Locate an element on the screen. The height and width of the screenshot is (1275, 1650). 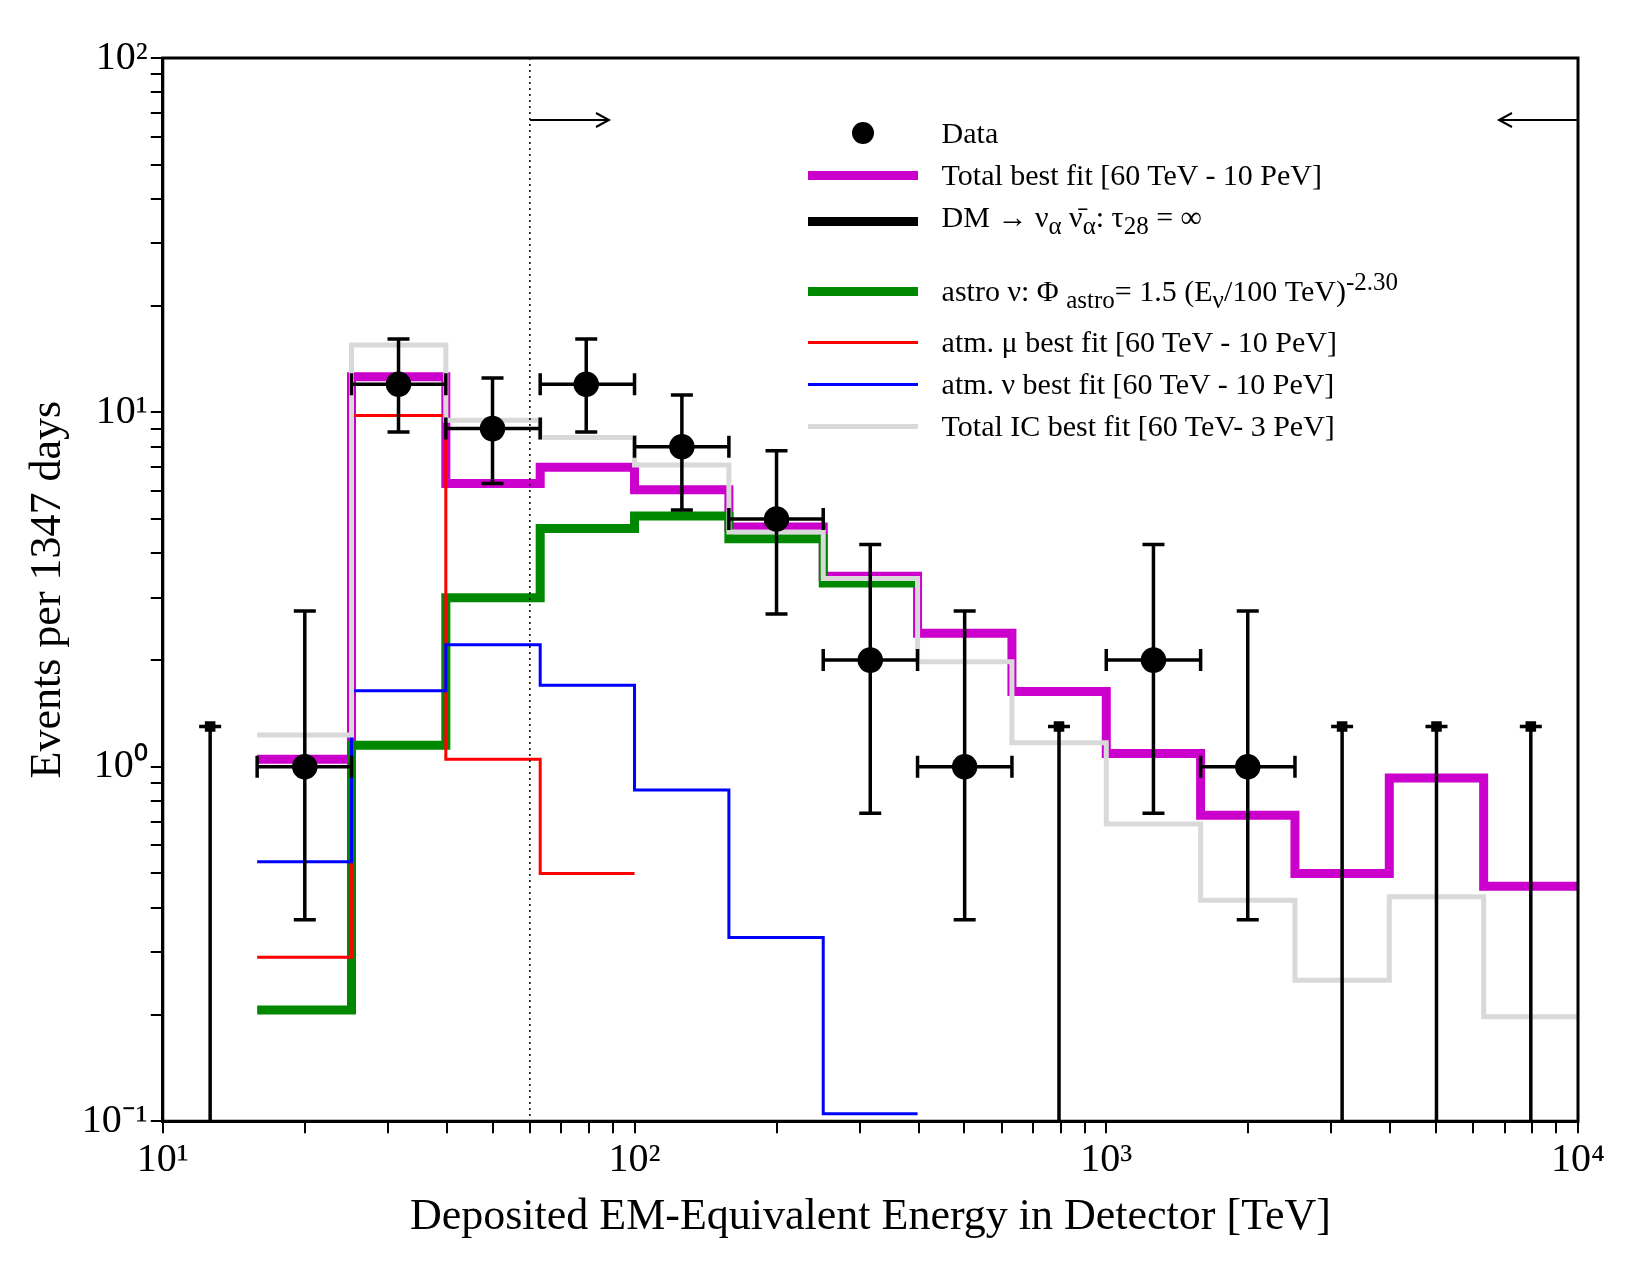
legend-label: astro ν: Φ $_{astro}$= 1.5 (E$_{ν}$/100 TeV)$^{-2.30}$ is located at coordinates (1169, 291).